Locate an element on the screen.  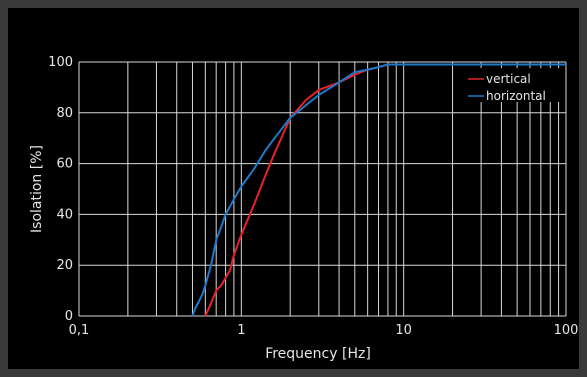
legend: vertical horizontal is located at coordinates (513, 85).